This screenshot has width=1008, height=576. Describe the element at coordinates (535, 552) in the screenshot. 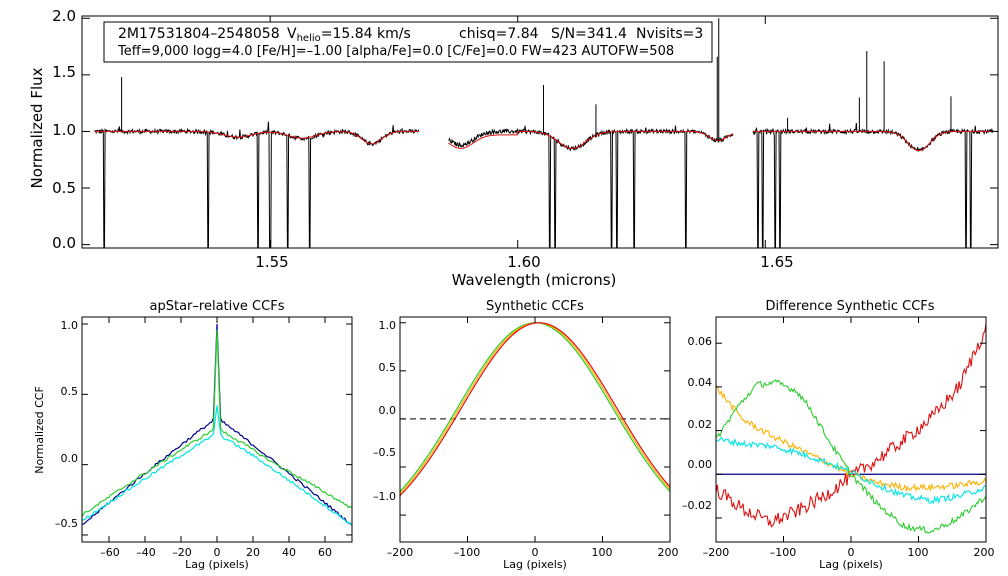

I see `synthetic-xtick-3: 0` at that location.